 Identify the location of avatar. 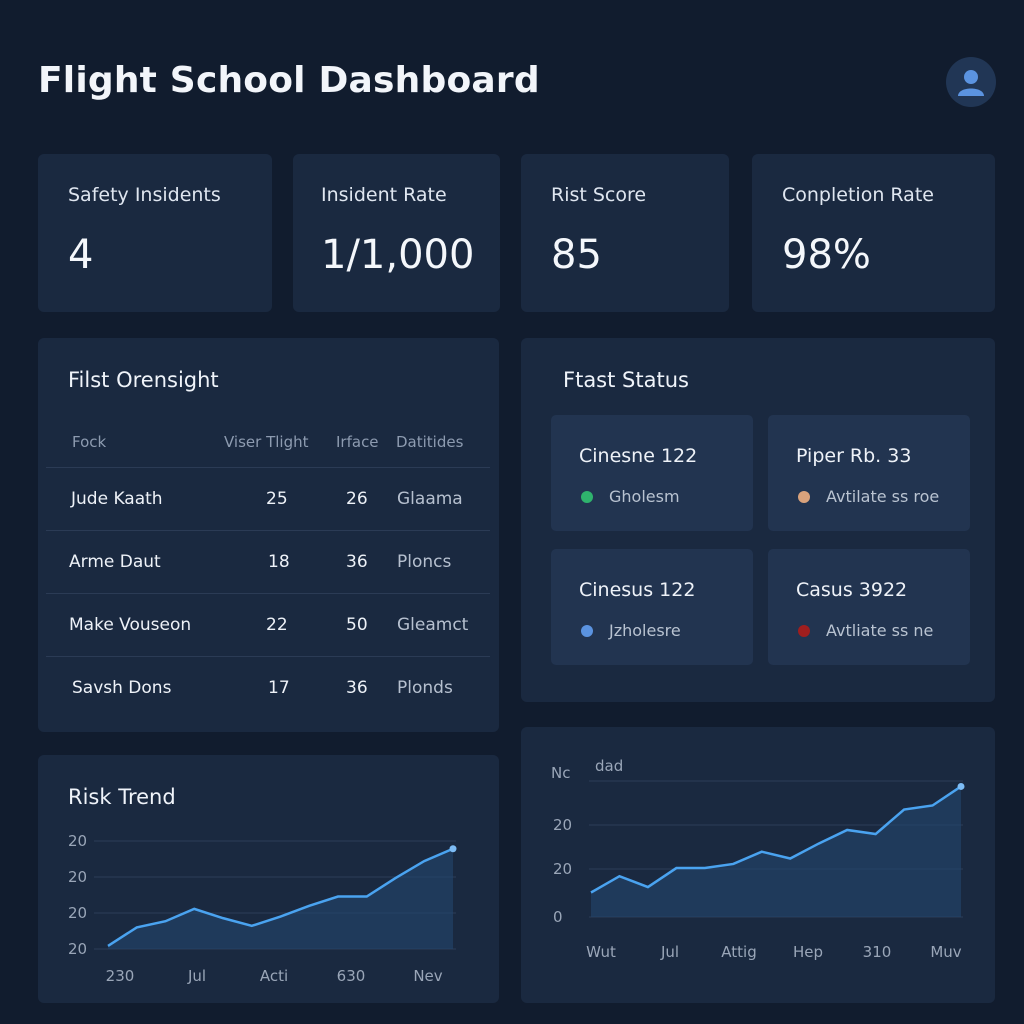
(971, 82).